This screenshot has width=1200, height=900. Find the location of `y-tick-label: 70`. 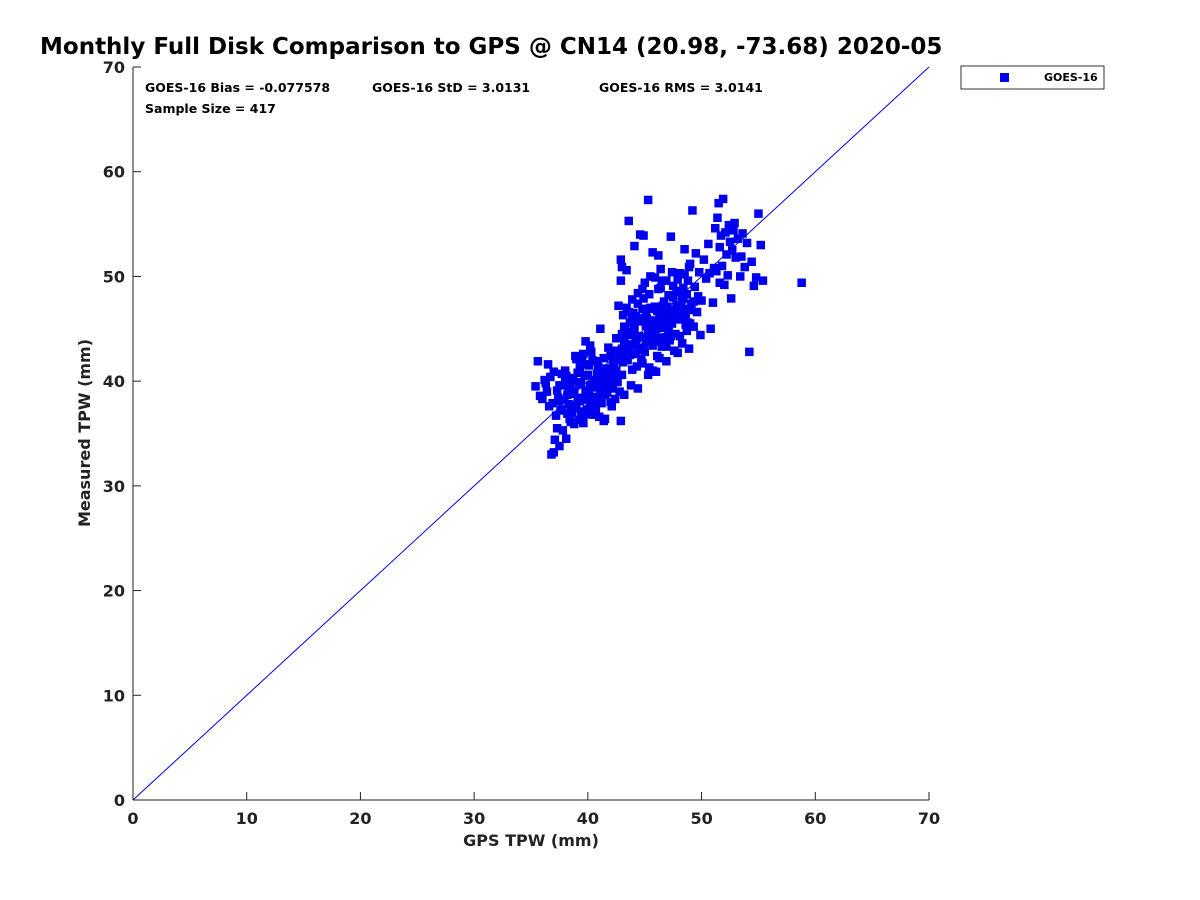

y-tick-label: 70 is located at coordinates (114, 67).